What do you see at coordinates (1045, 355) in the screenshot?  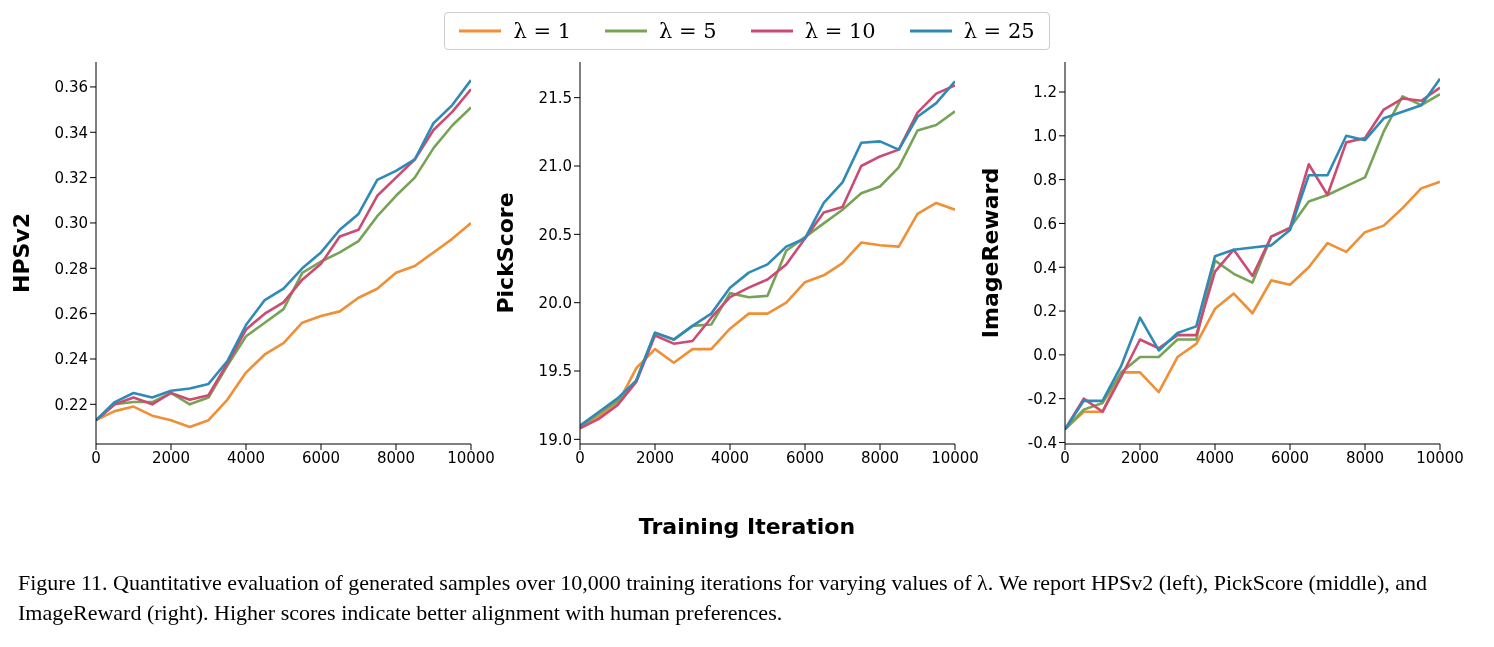 I see `y-tick-label: 0.0` at bounding box center [1045, 355].